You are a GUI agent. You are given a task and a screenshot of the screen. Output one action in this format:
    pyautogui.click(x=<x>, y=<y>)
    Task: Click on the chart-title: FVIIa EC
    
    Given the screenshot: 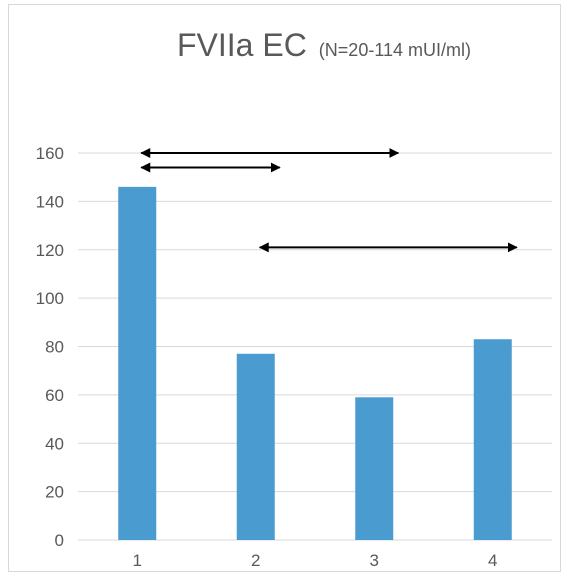 What is the action you would take?
    pyautogui.click(x=242, y=45)
    